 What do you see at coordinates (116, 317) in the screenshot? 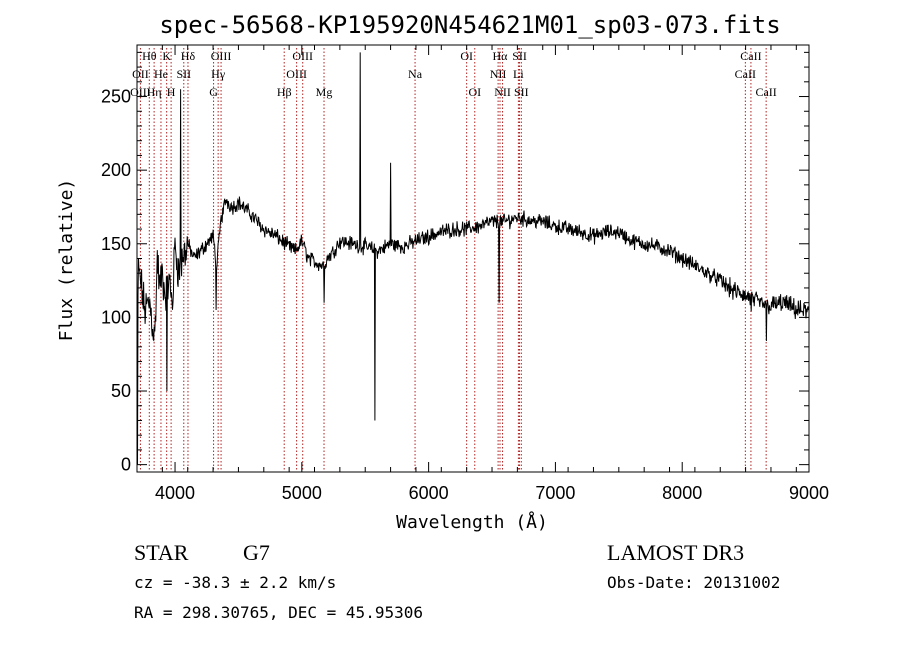
I see `y-tick-label: 100` at bounding box center [116, 317].